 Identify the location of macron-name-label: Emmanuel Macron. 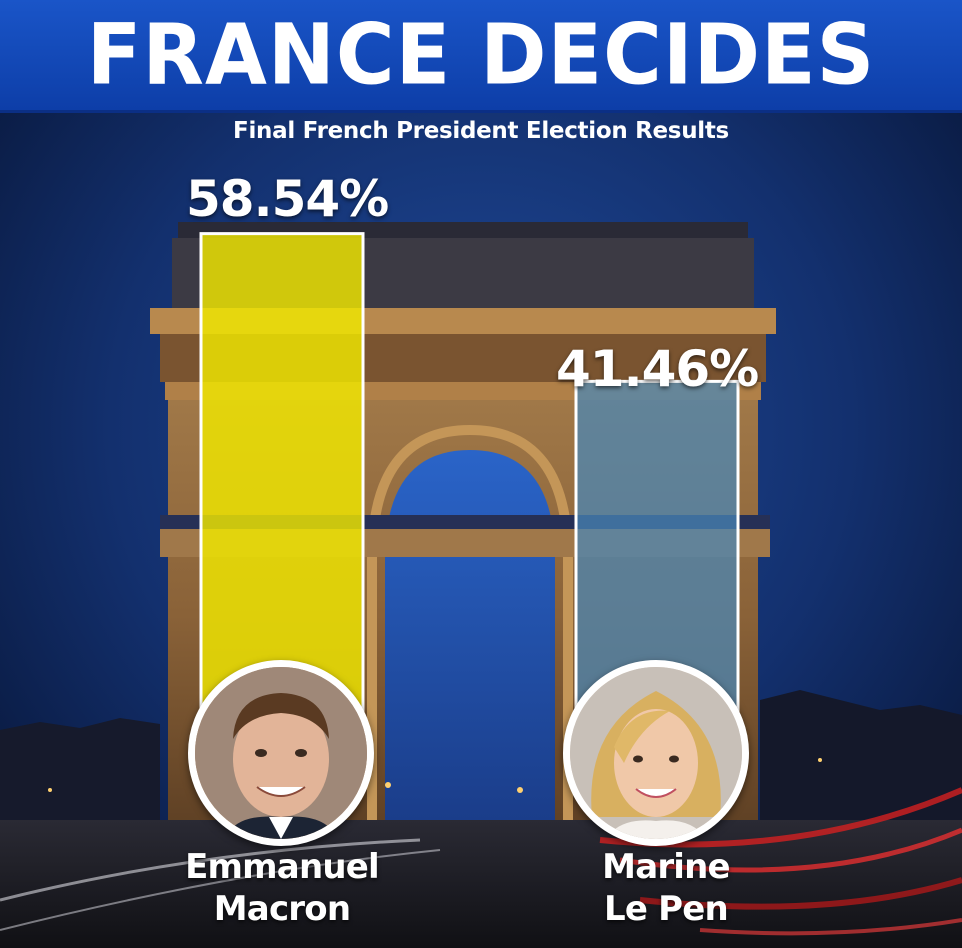
(282, 888).